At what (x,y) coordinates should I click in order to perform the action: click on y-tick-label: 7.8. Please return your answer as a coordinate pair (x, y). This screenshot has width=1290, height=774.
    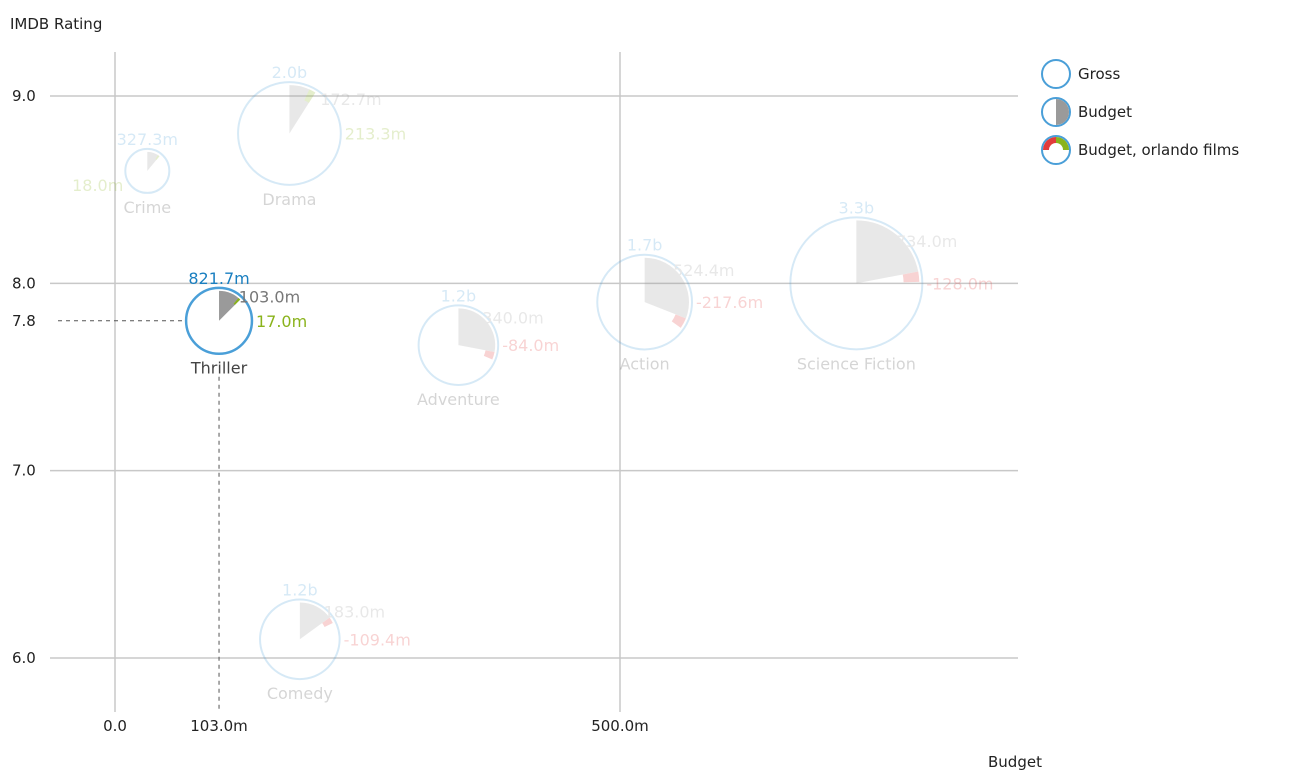
    Looking at the image, I should click on (24, 321).